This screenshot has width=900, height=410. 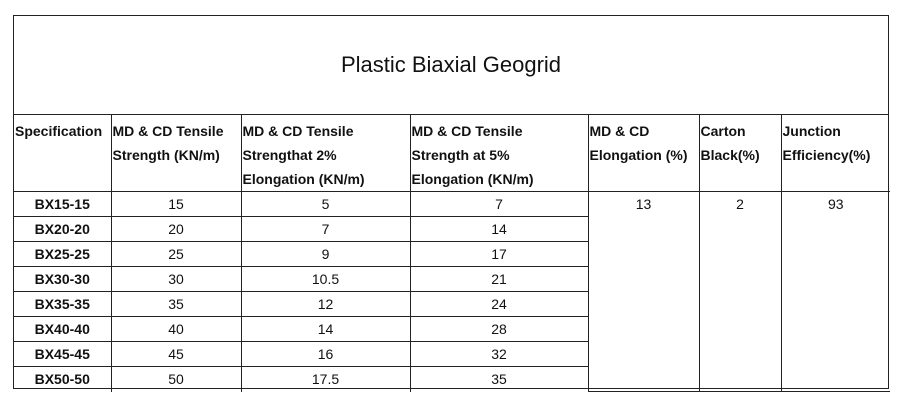 I want to click on carbon-black-cell: 2, so click(x=740, y=291).